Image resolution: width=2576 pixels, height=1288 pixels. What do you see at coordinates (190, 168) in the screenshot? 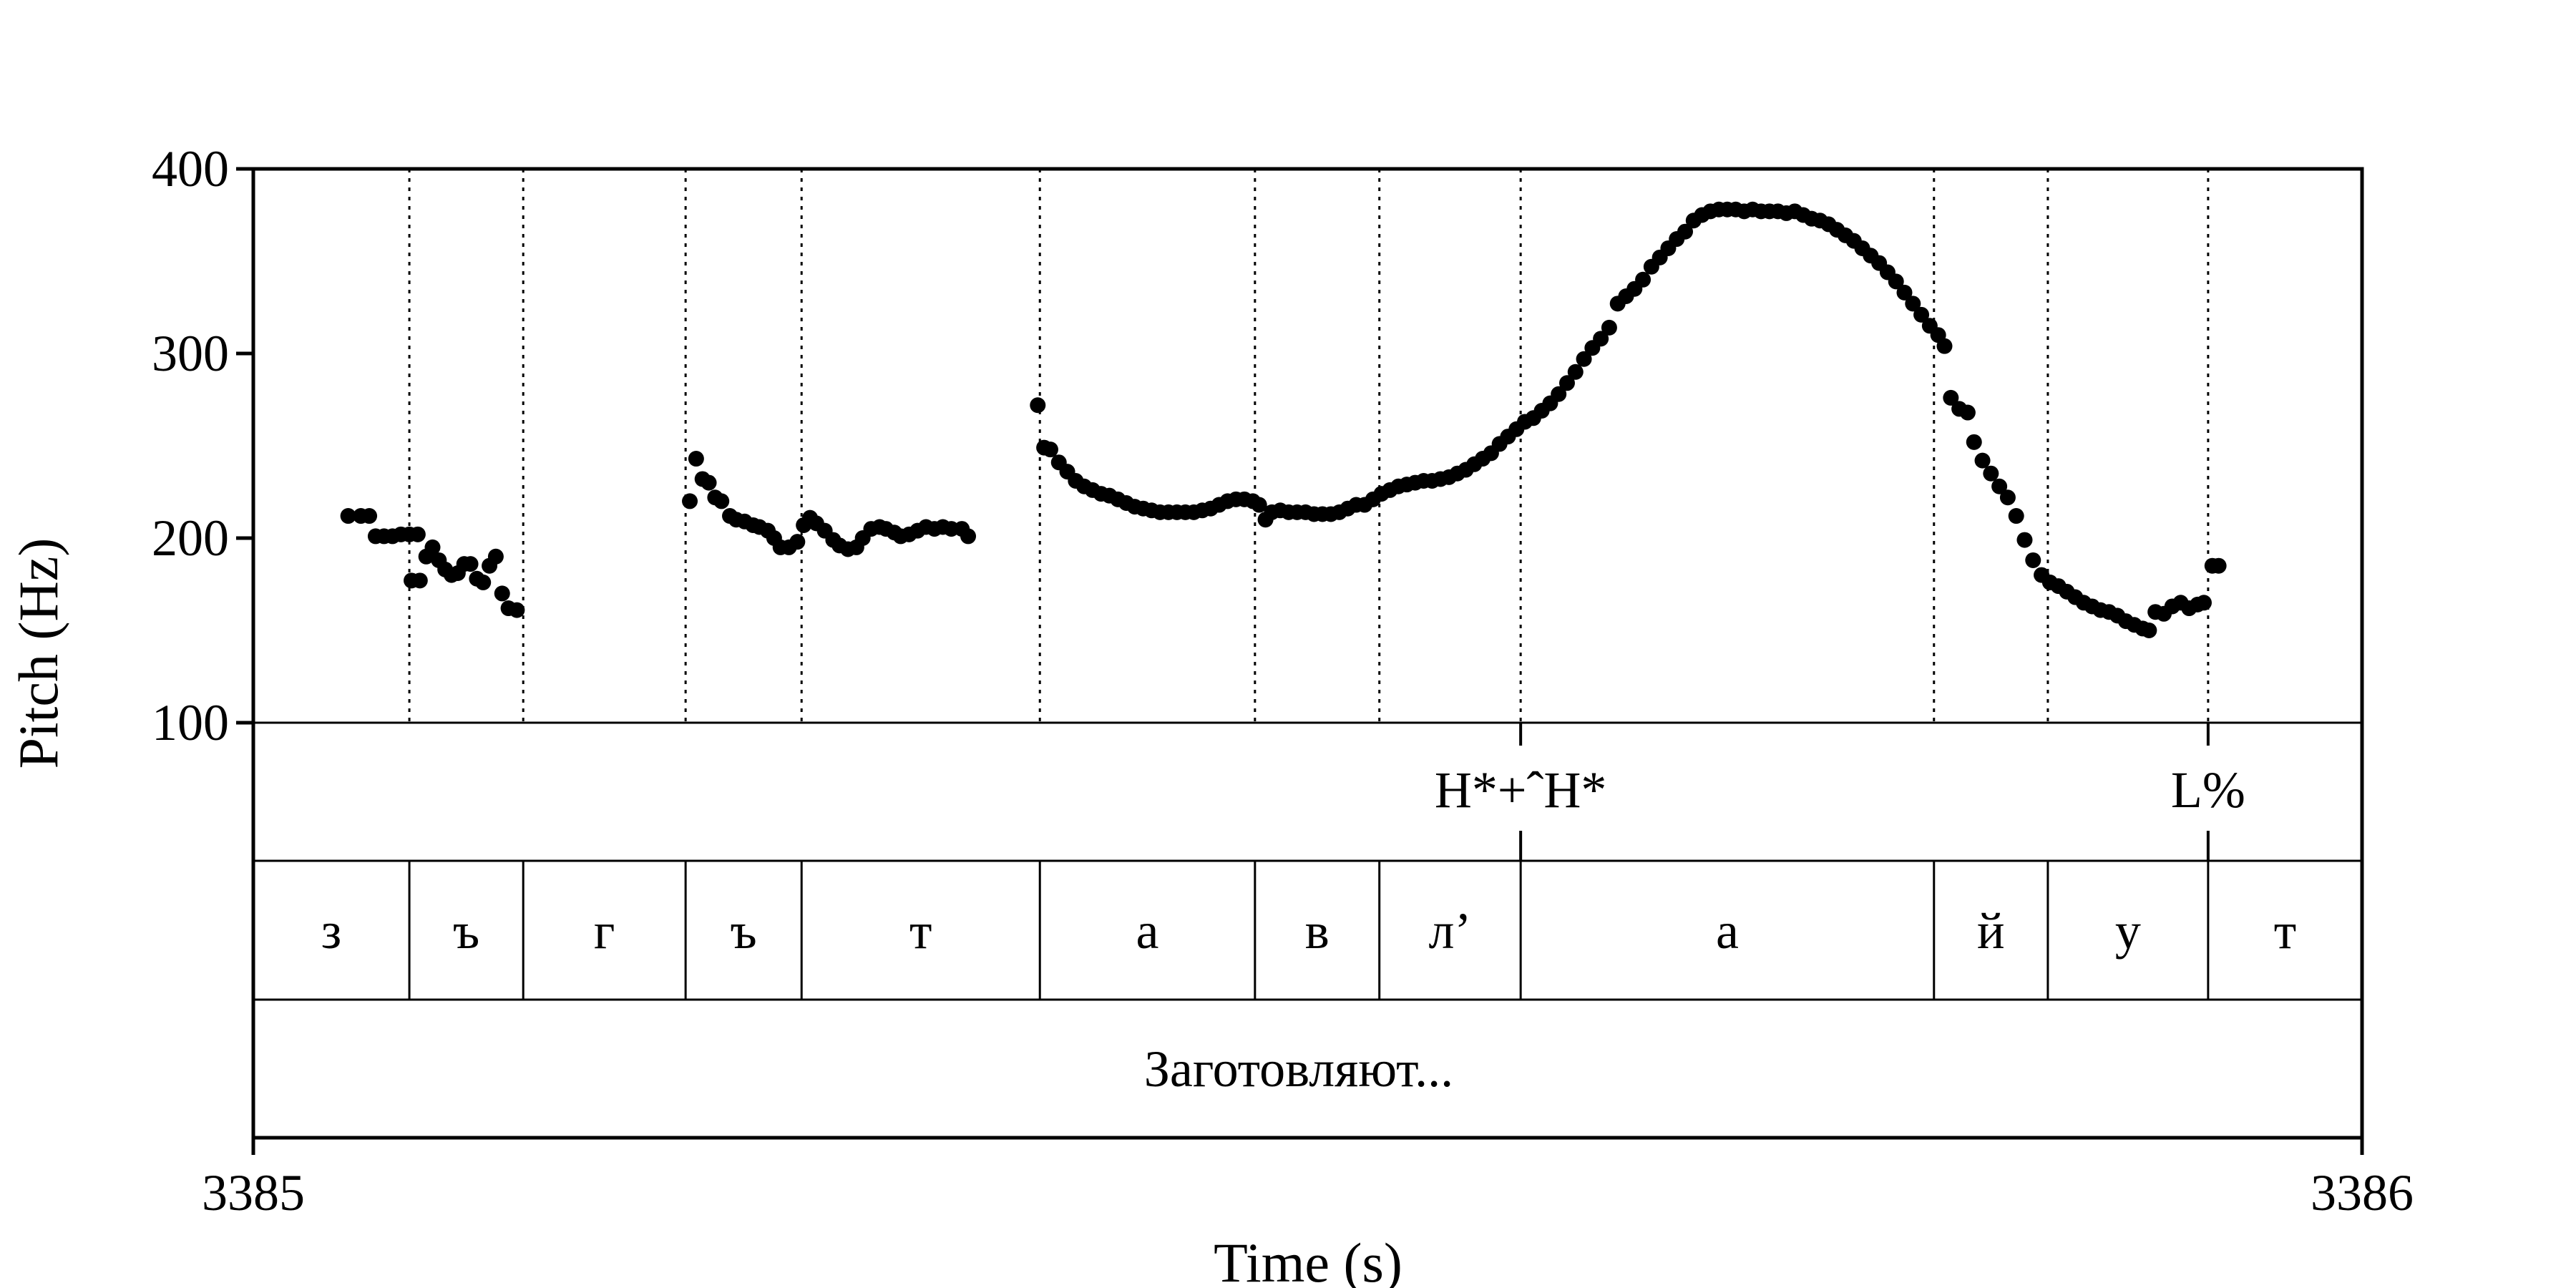
I see `y-tick-label: 400` at bounding box center [190, 168].